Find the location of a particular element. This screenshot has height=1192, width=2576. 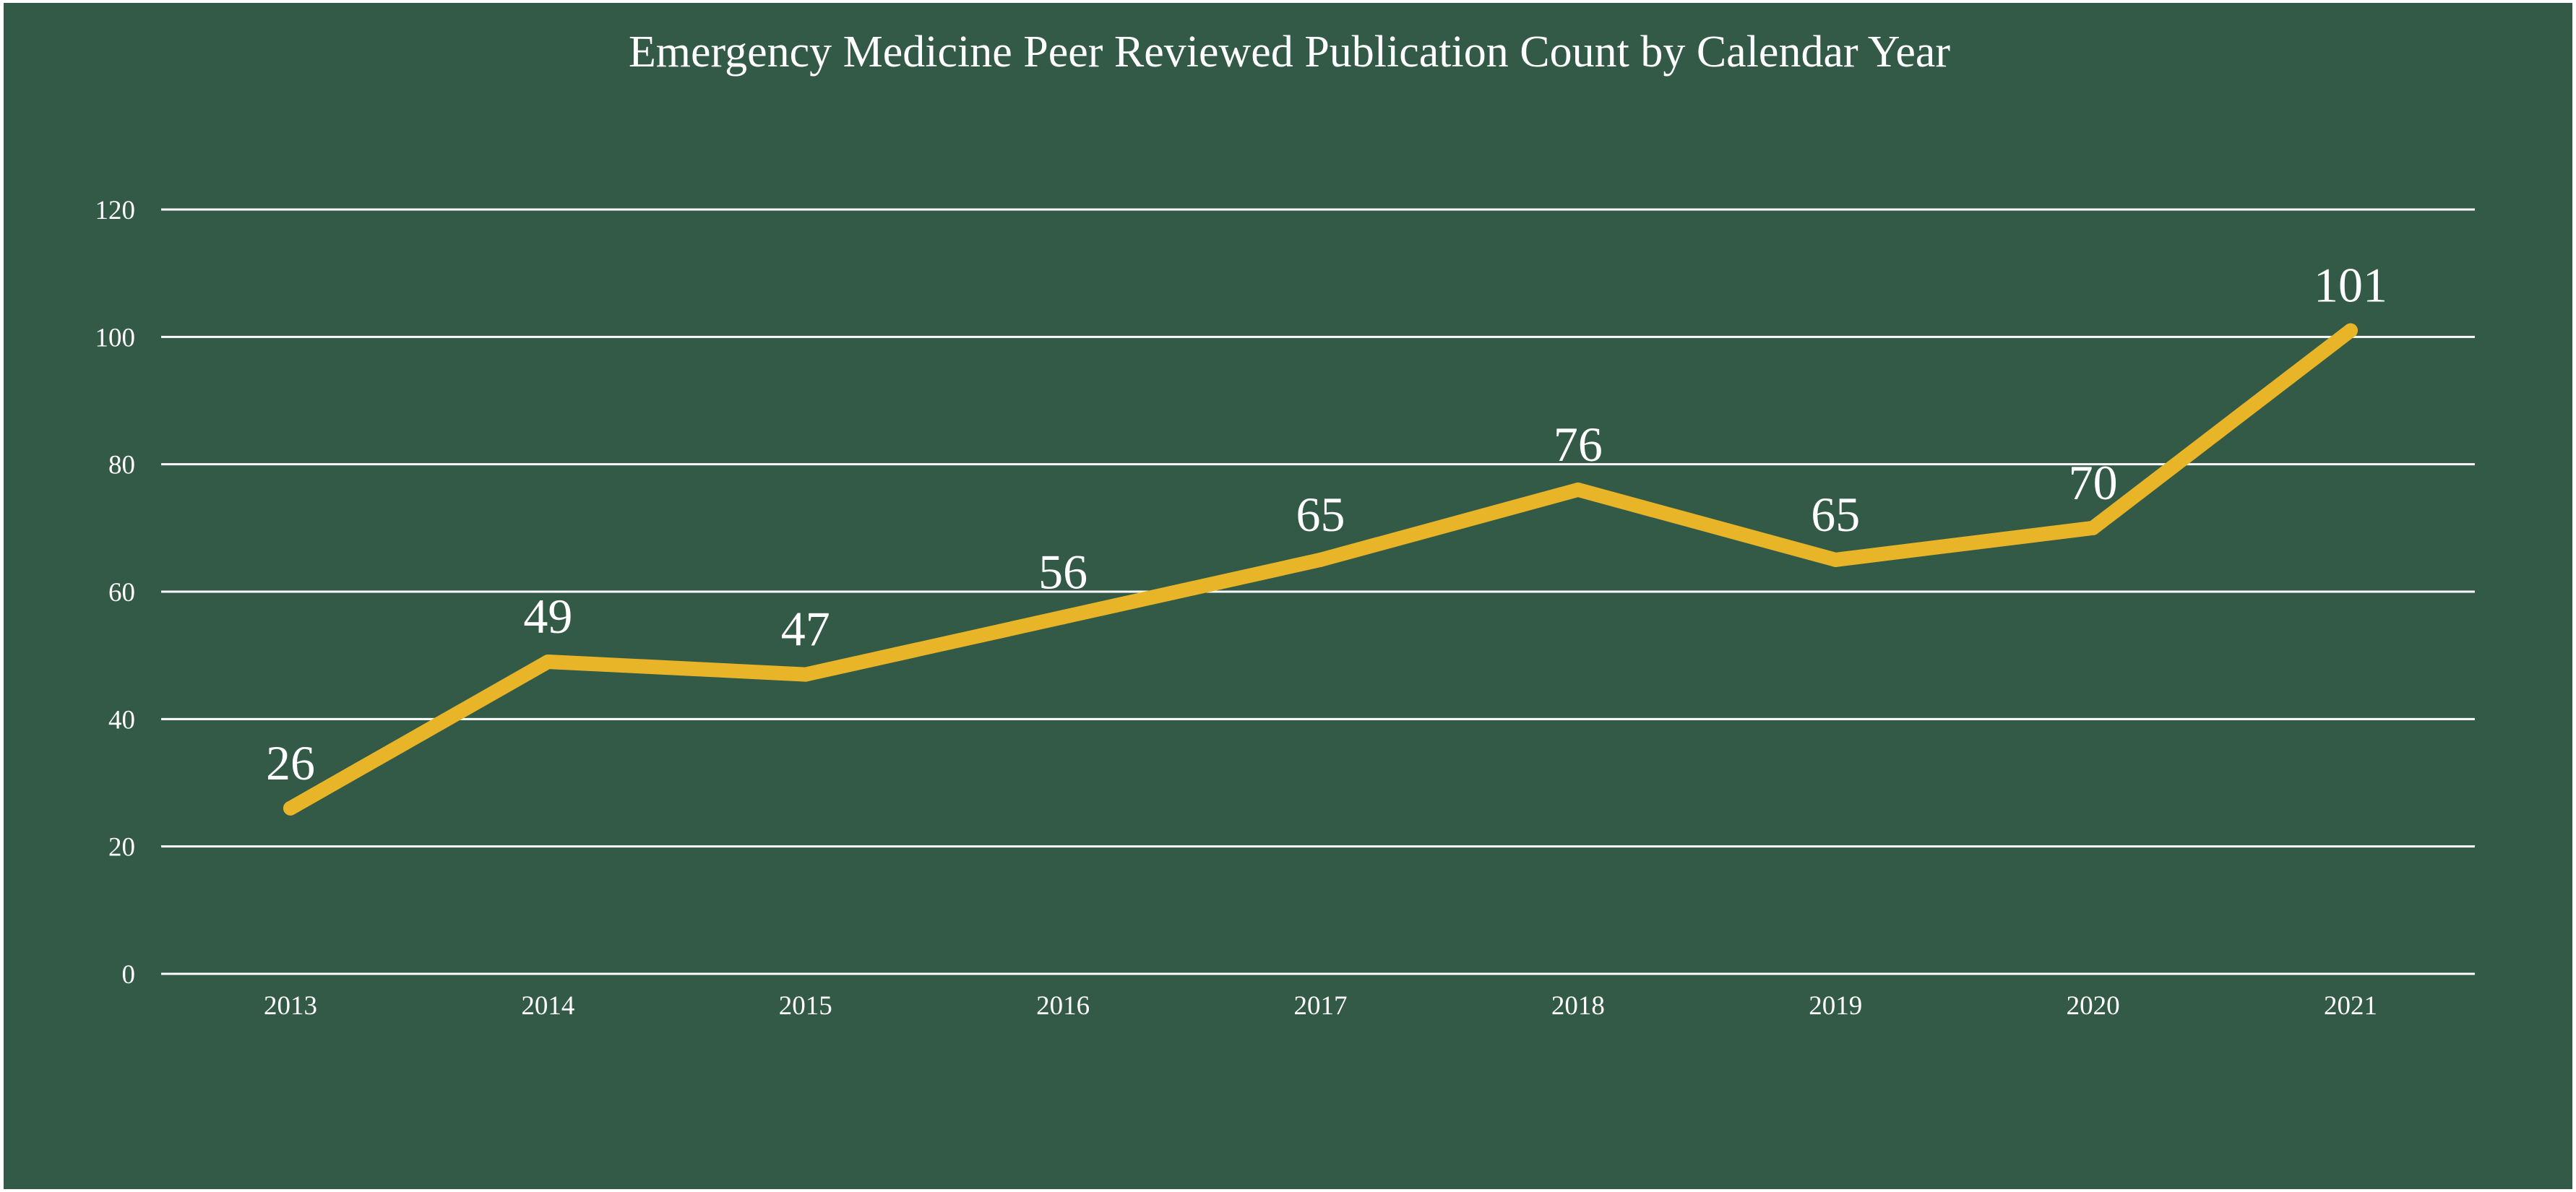

x-tick-label-2014: 2014 is located at coordinates (547, 1006).